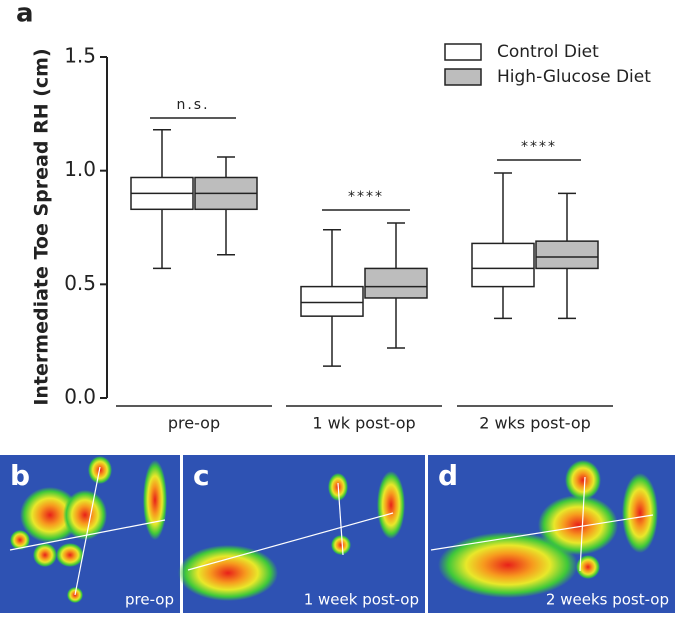  I want to click on panel-label: a, so click(25, 14).